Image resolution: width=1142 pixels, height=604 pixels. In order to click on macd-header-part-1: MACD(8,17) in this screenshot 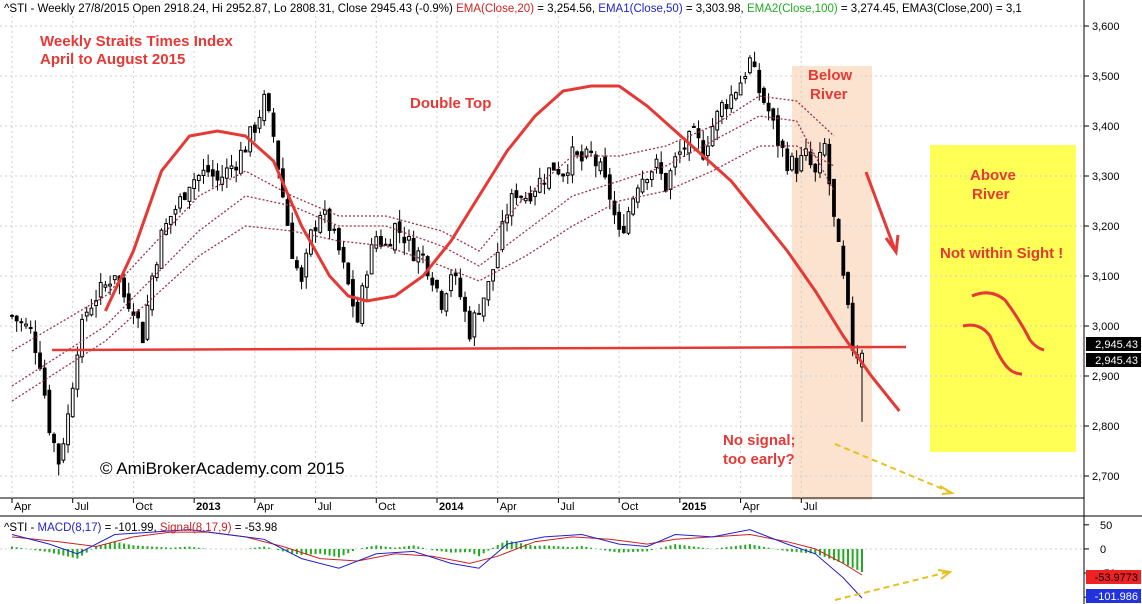, I will do `click(70, 528)`.